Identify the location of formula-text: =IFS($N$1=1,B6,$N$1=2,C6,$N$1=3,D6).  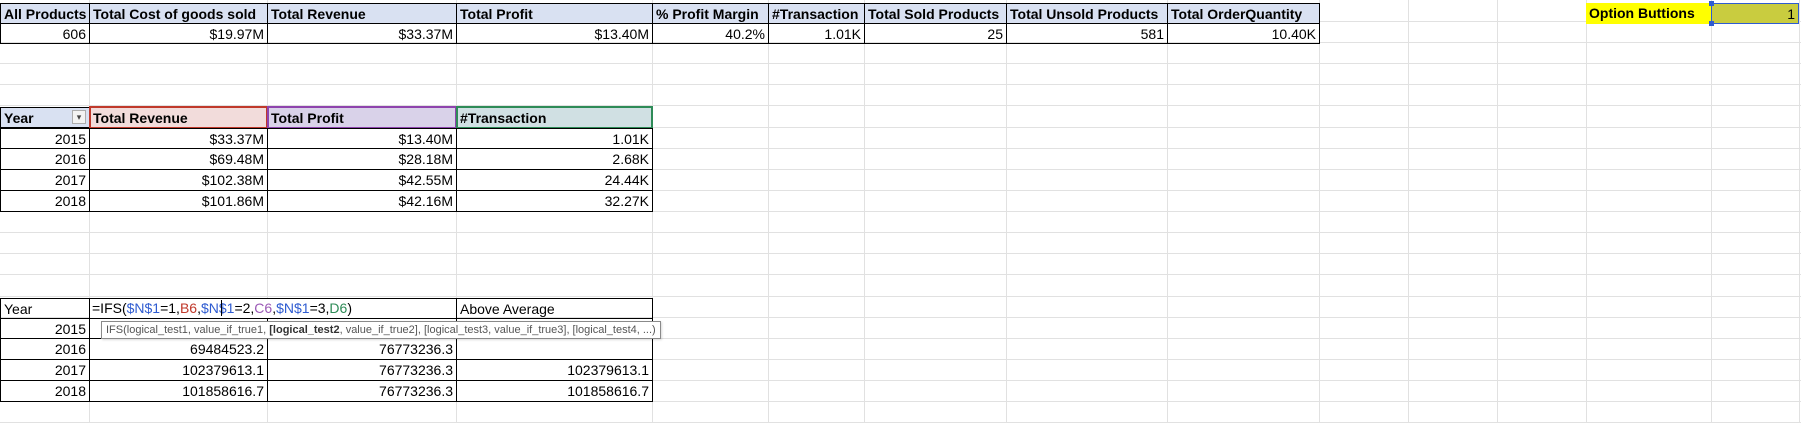
(222, 308).